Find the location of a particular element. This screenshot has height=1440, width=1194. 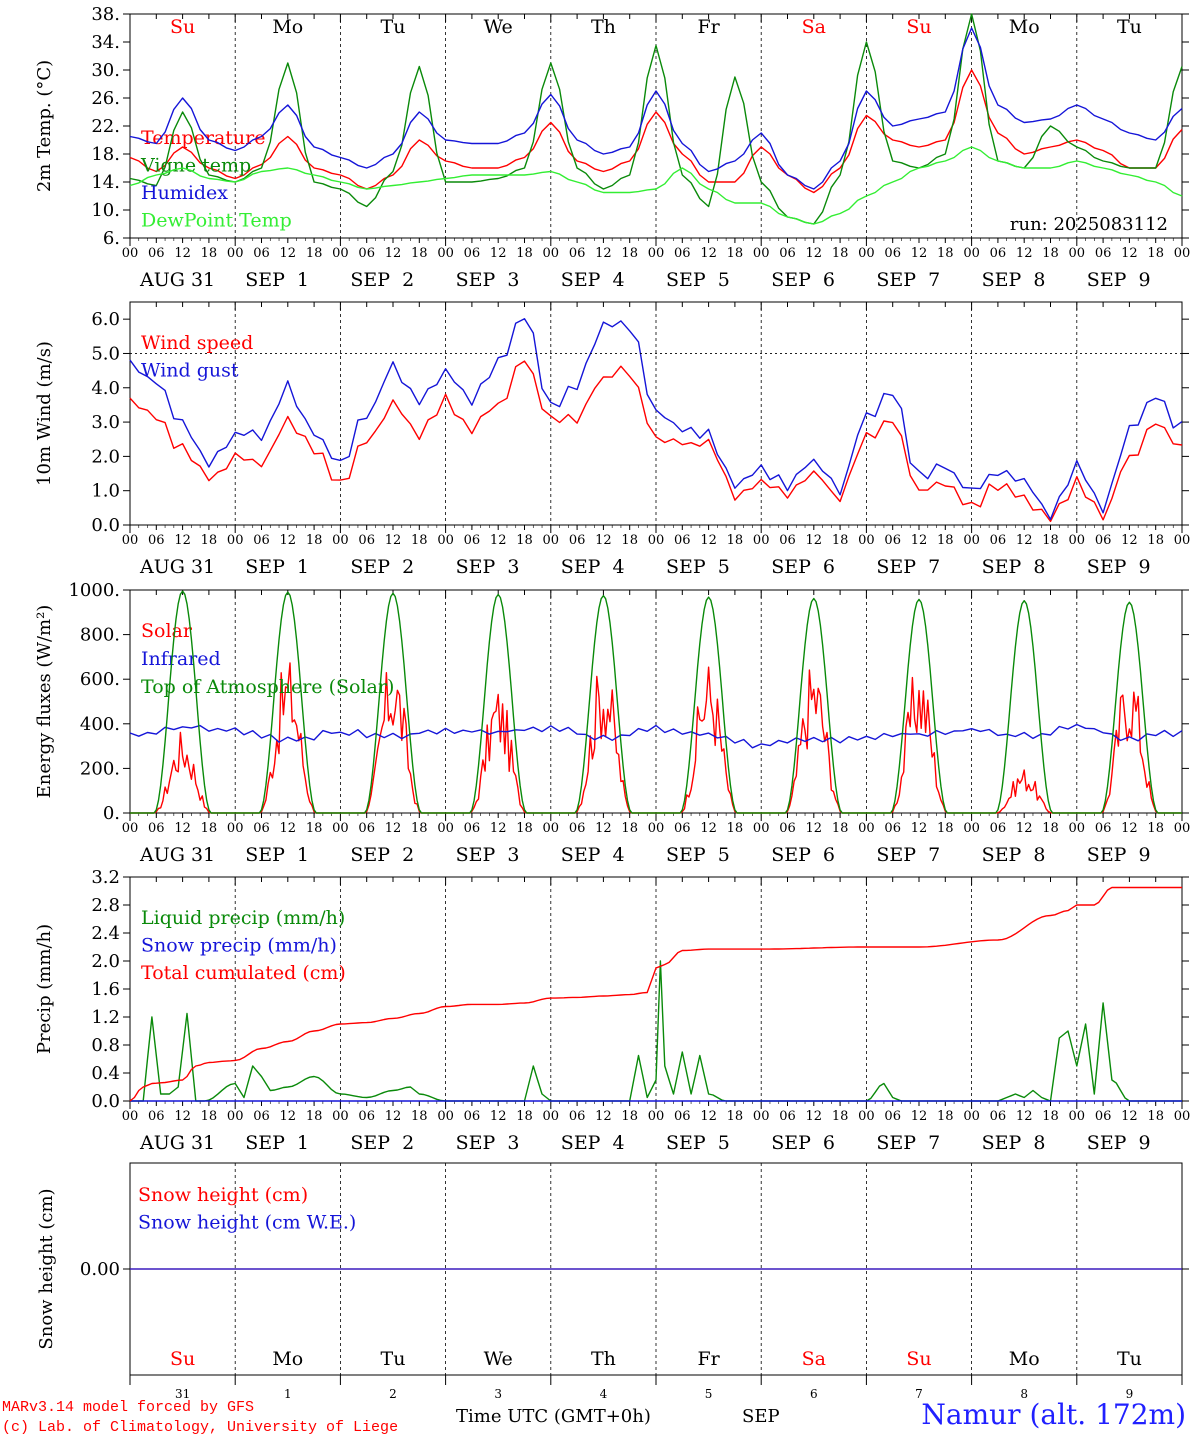

legend-label: Snow precip (mm/h) is located at coordinates (239, 946).